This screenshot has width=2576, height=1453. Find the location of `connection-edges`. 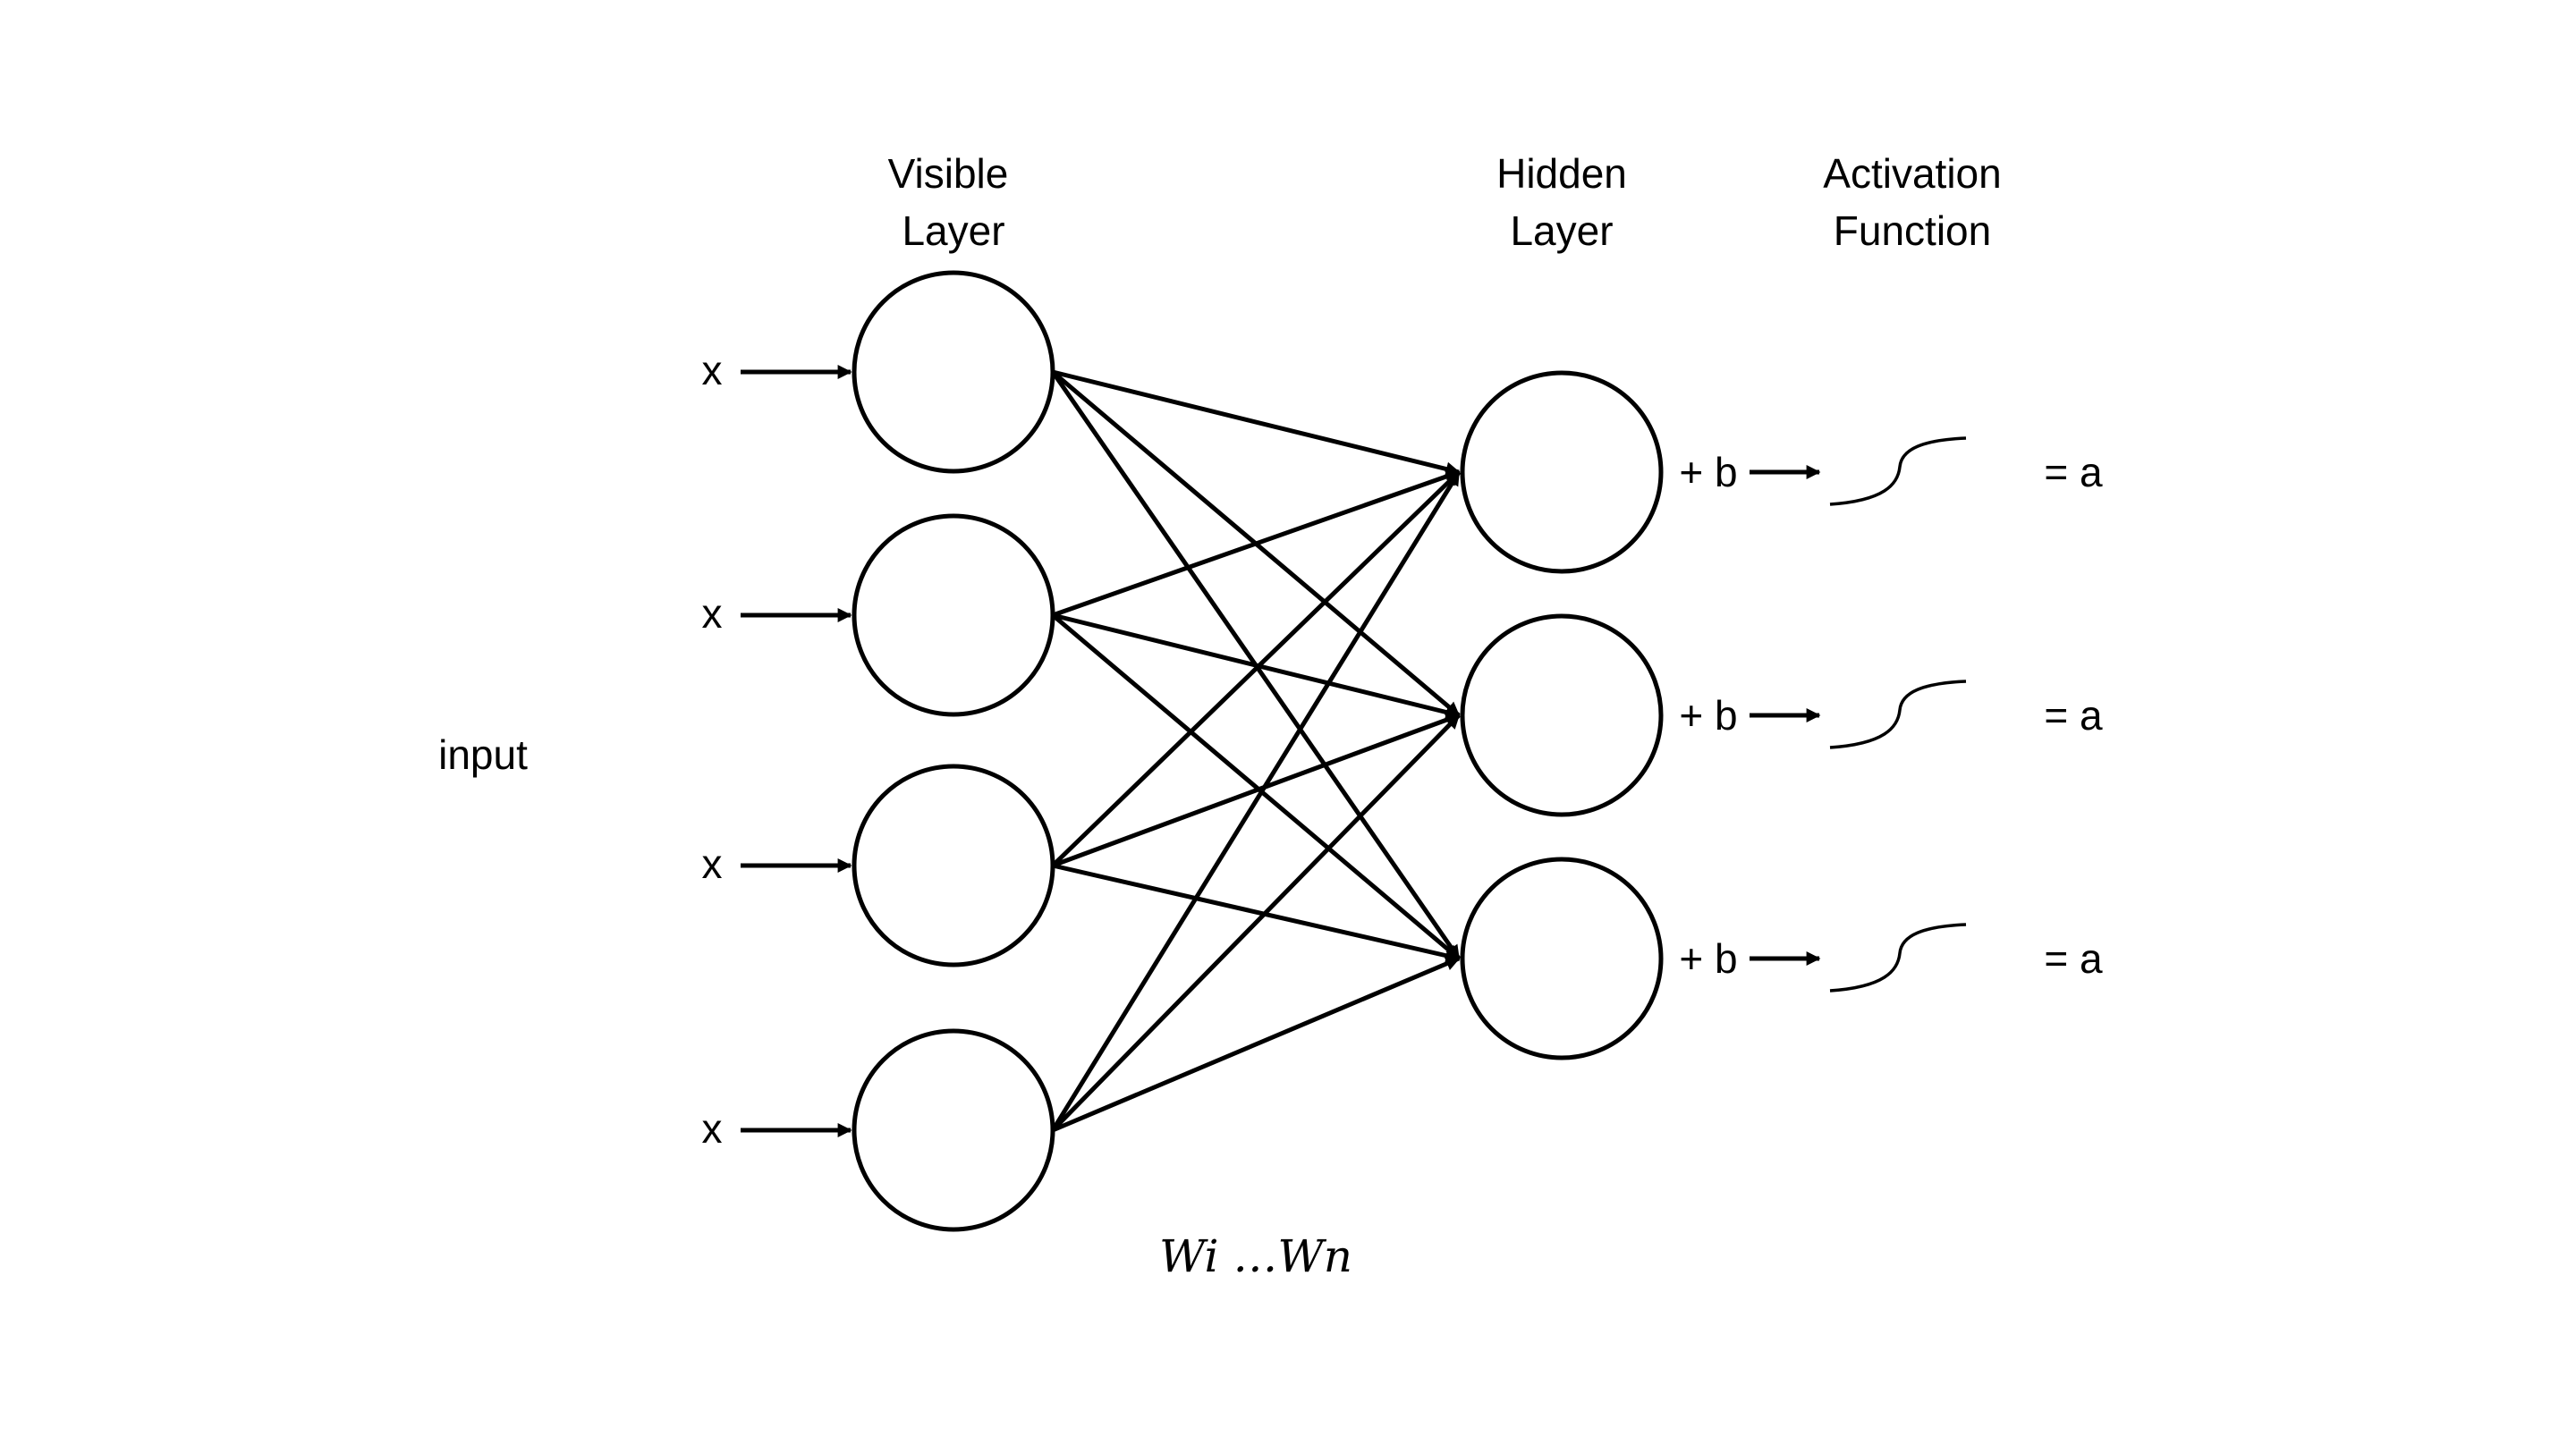

connection-edges is located at coordinates (1256, 751).